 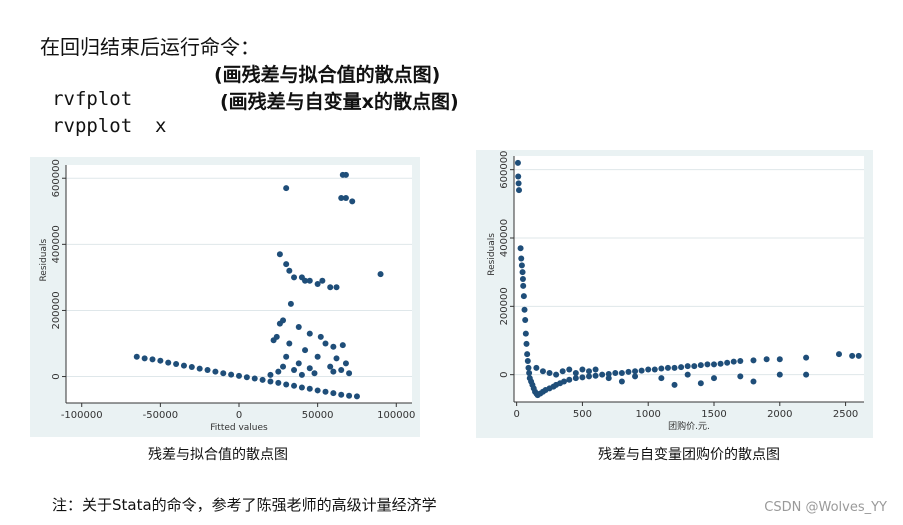 What do you see at coordinates (92, 99) in the screenshot?
I see `command-code: rvfplot` at bounding box center [92, 99].